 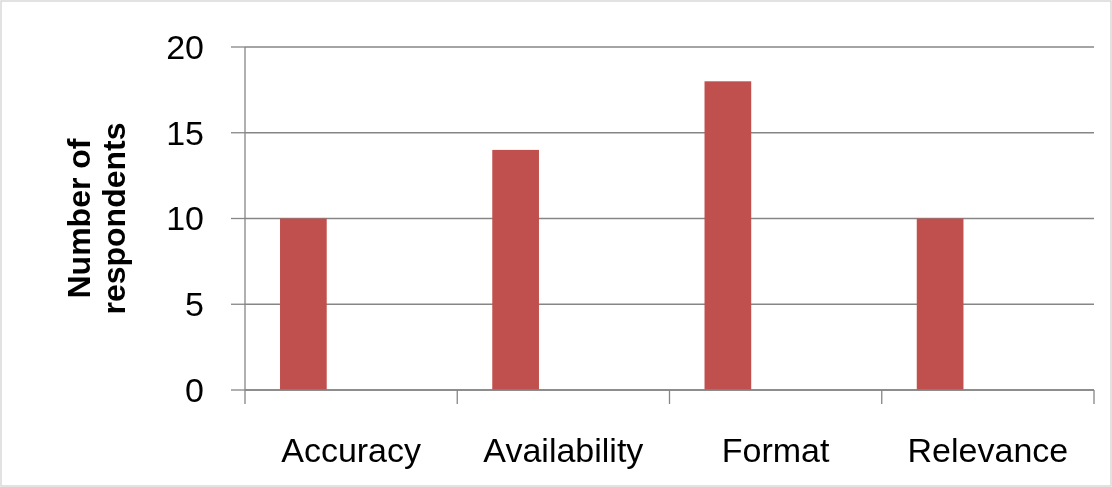 I want to click on x-tick-label: Availability, so click(x=563, y=450).